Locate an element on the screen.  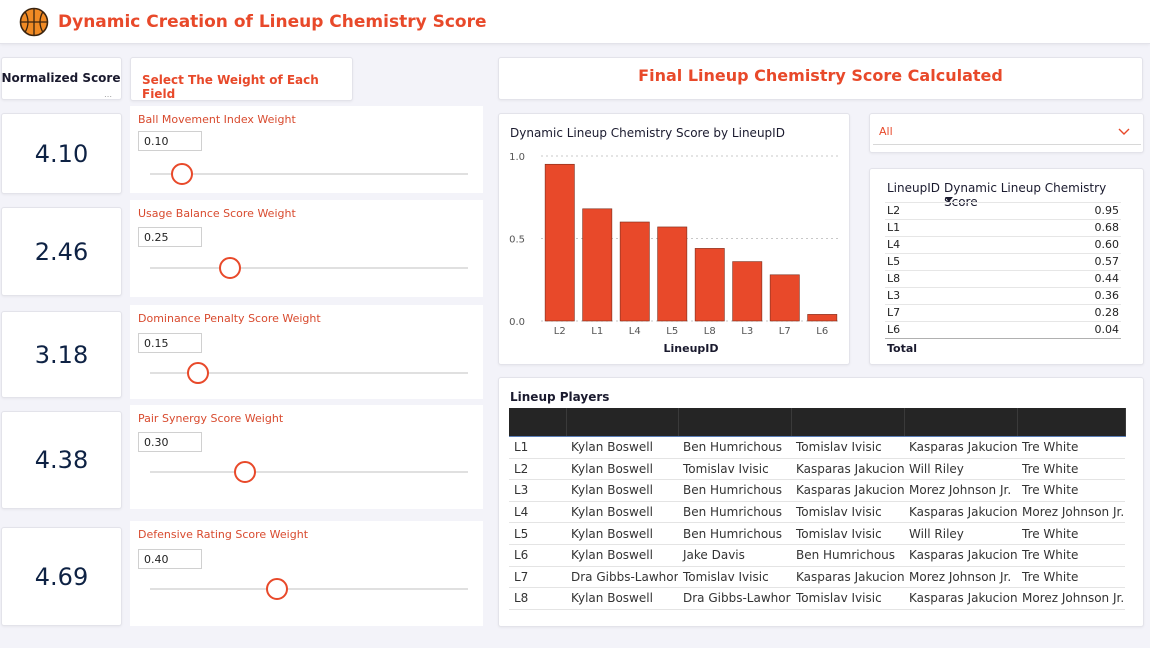
table-header-row is located at coordinates (817, 422).